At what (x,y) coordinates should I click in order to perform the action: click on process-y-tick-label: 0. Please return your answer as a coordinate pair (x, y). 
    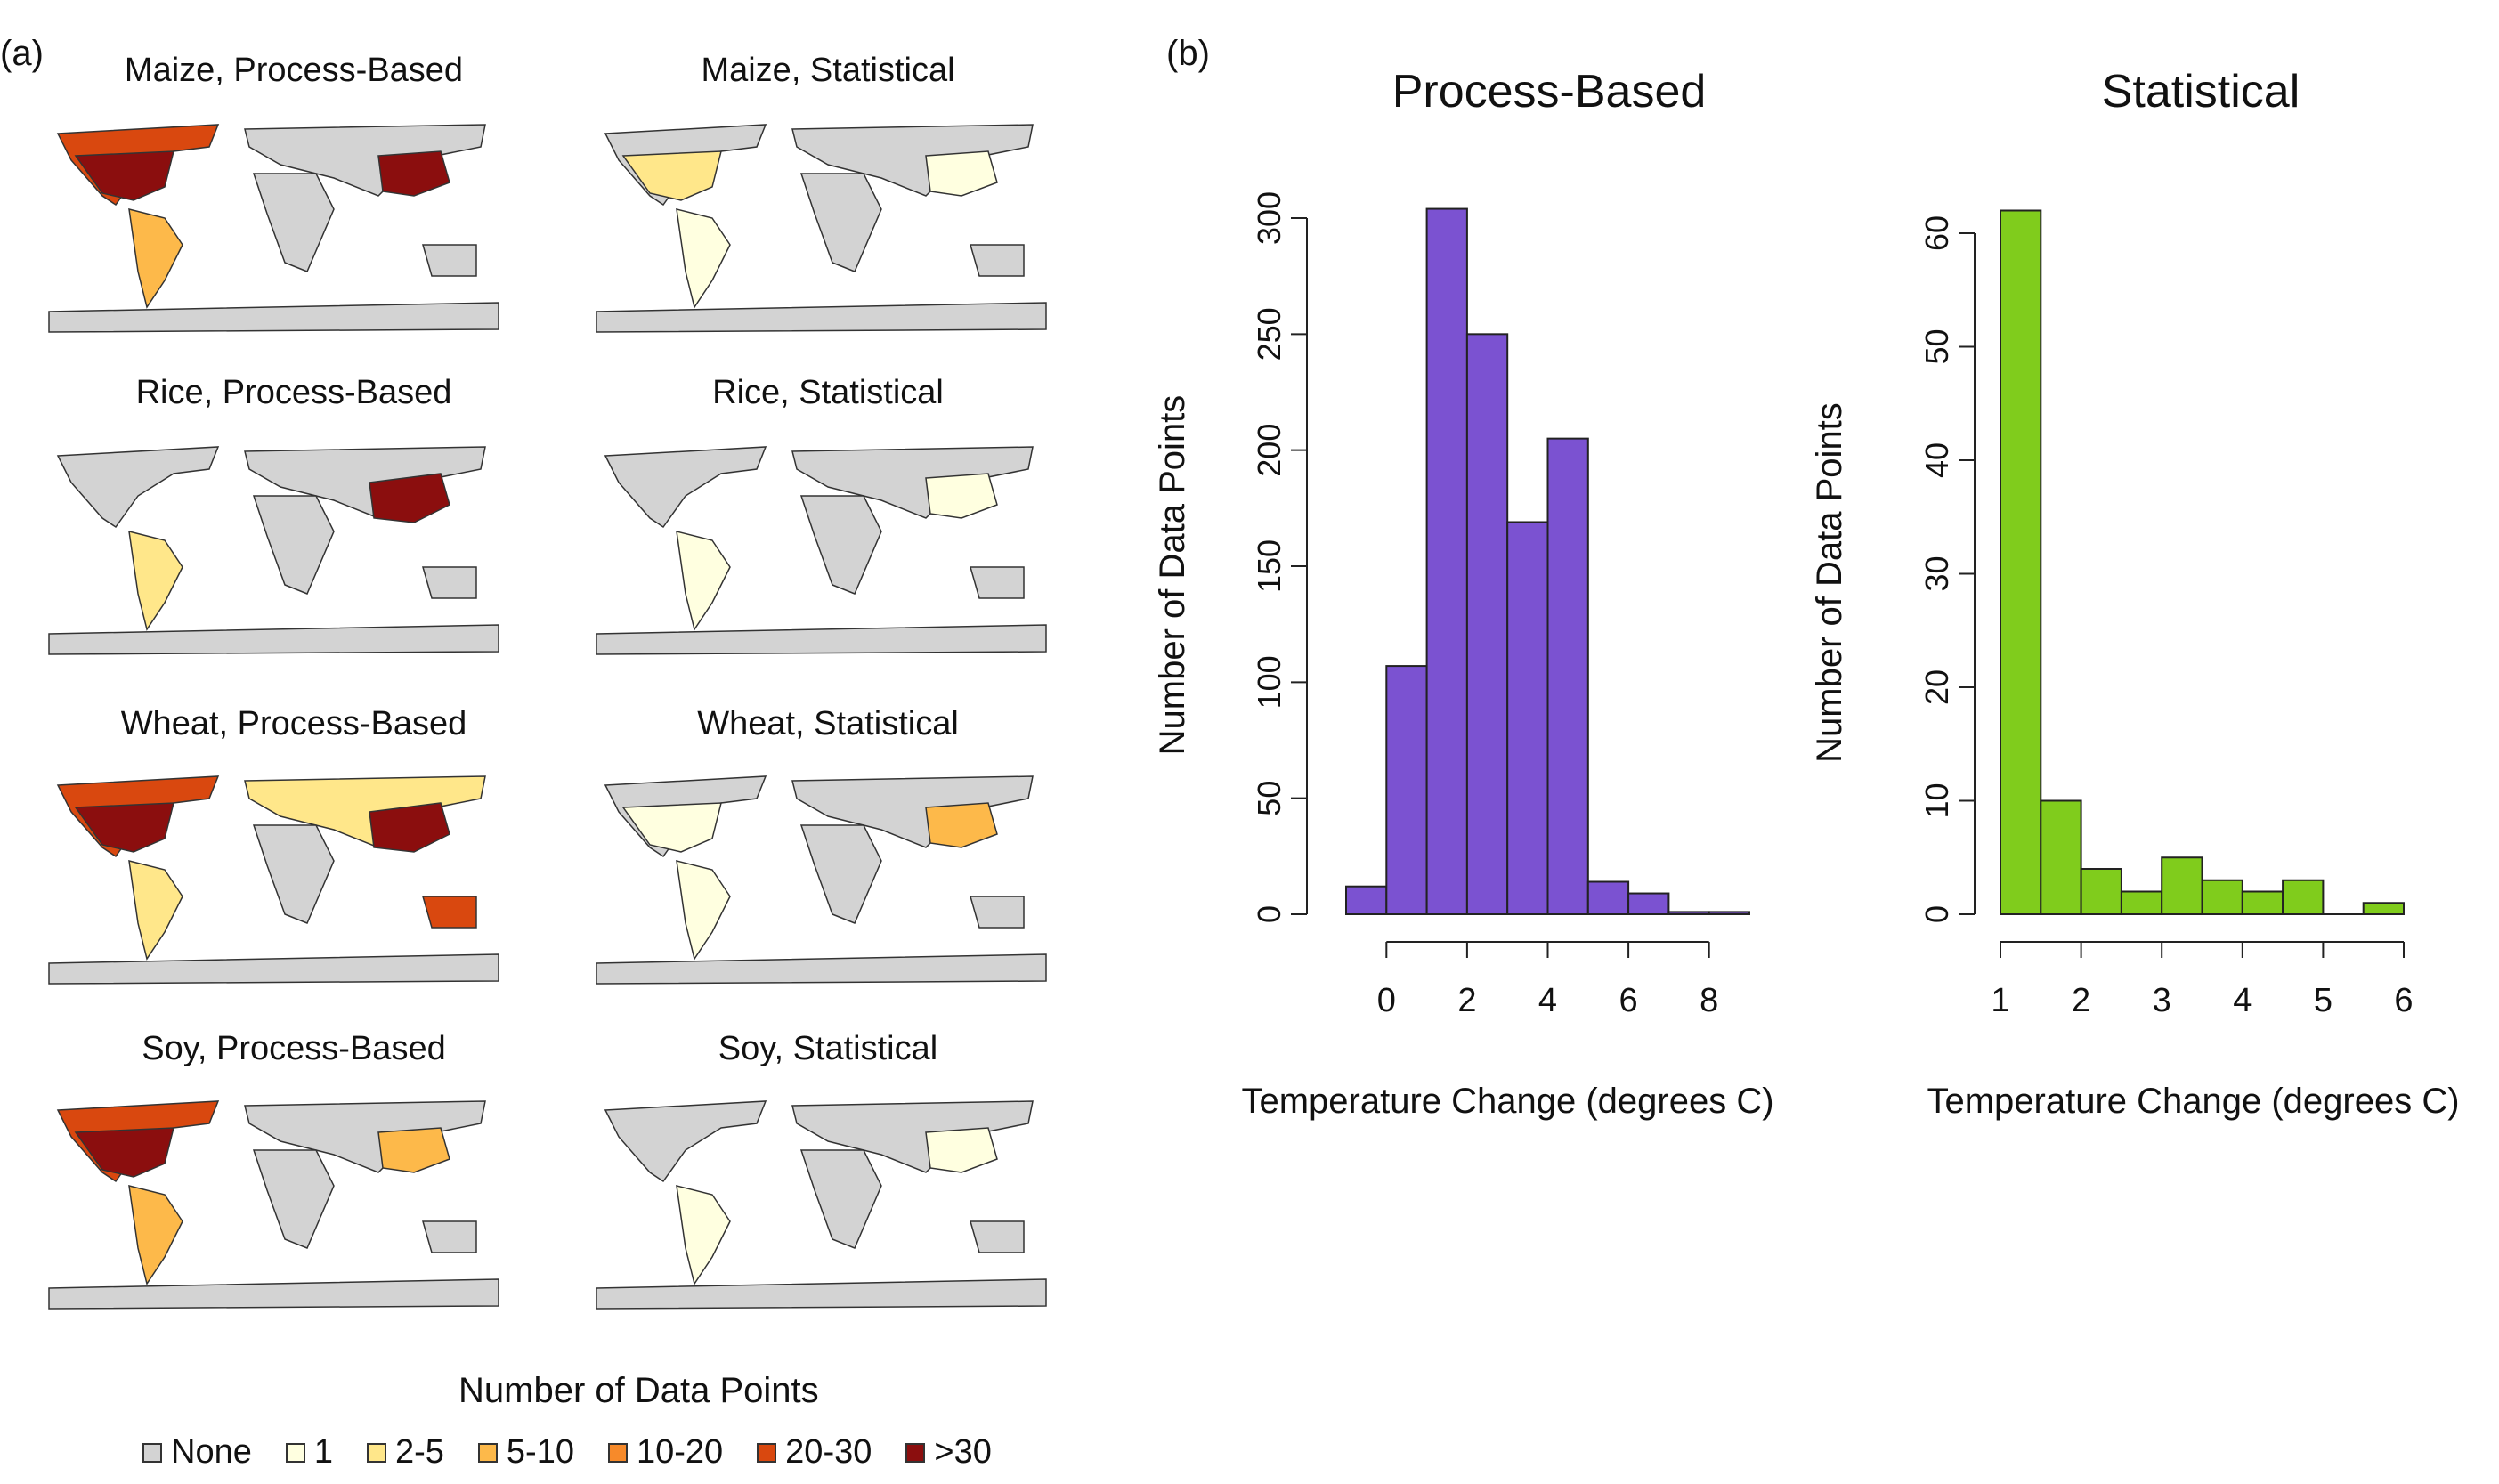
    Looking at the image, I should click on (1269, 914).